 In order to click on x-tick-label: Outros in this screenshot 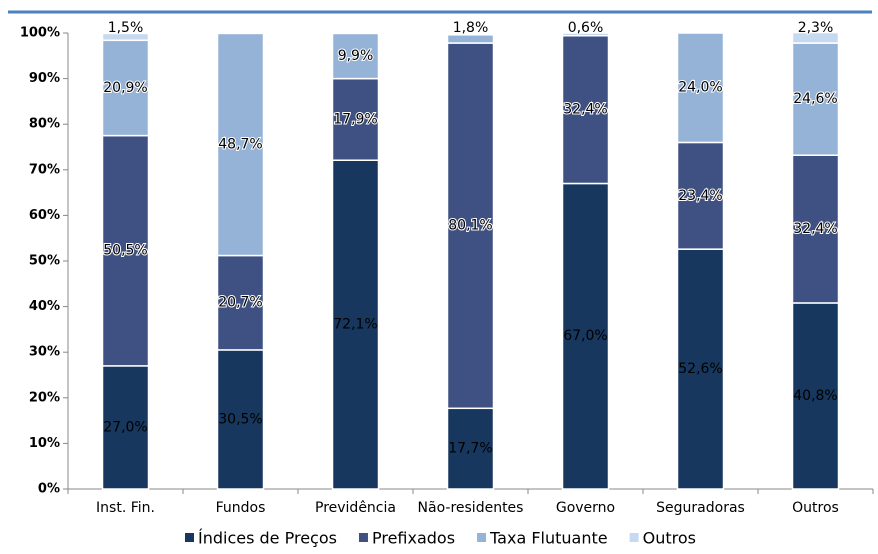, I will do `click(815, 508)`.